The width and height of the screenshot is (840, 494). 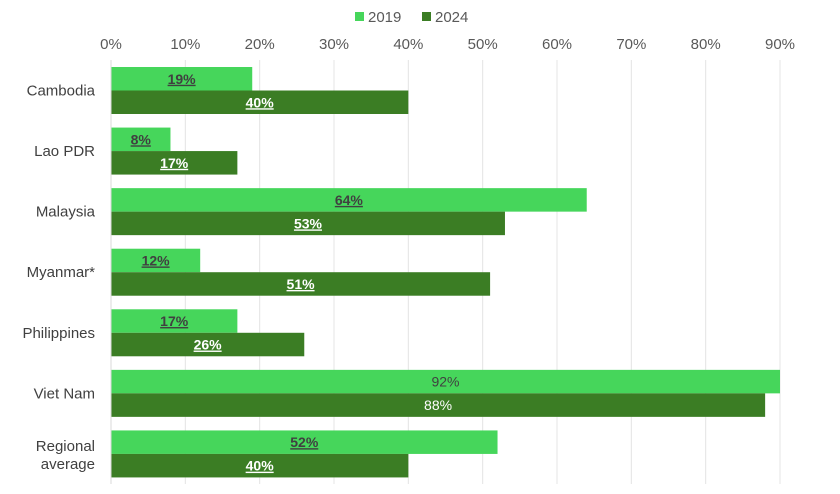 I want to click on data-label: 64%, so click(x=349, y=200).